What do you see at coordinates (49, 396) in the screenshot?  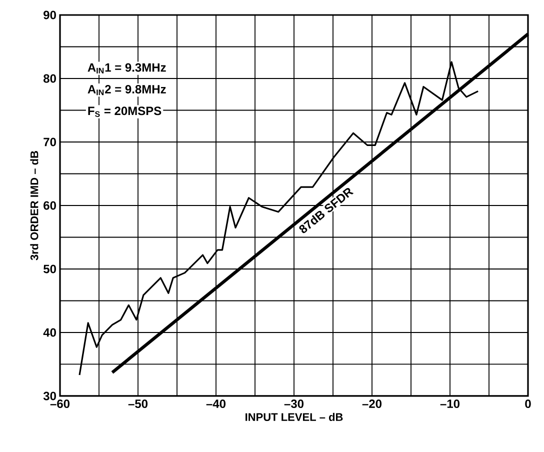 I see `y-tick-label: 30` at bounding box center [49, 396].